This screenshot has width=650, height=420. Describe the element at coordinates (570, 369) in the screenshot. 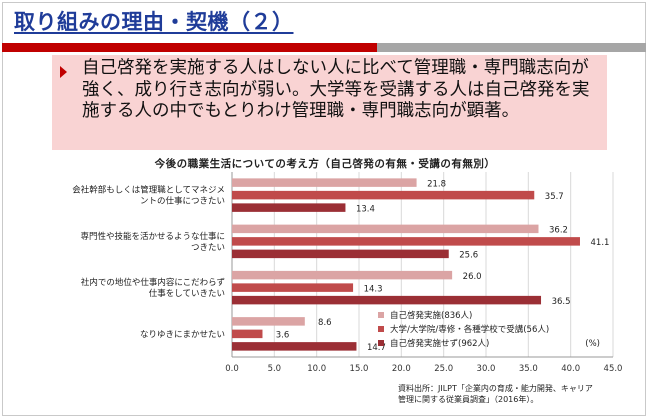

I see `x-tick-label: 40.0` at that location.